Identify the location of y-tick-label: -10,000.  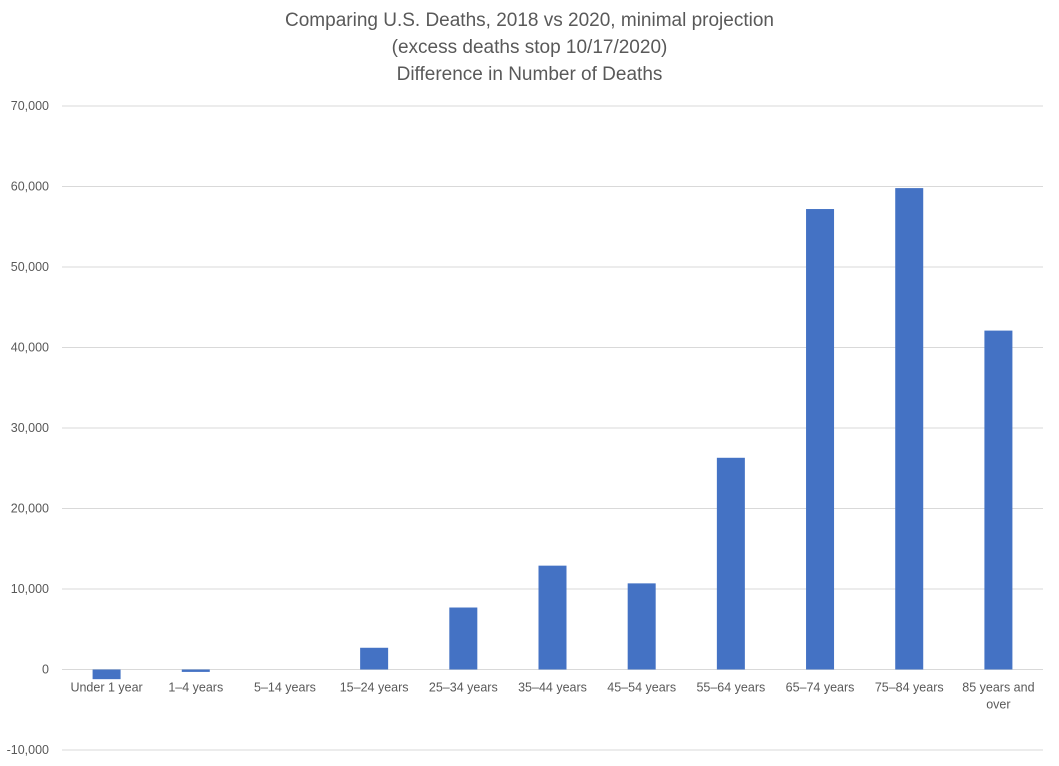
(28, 750).